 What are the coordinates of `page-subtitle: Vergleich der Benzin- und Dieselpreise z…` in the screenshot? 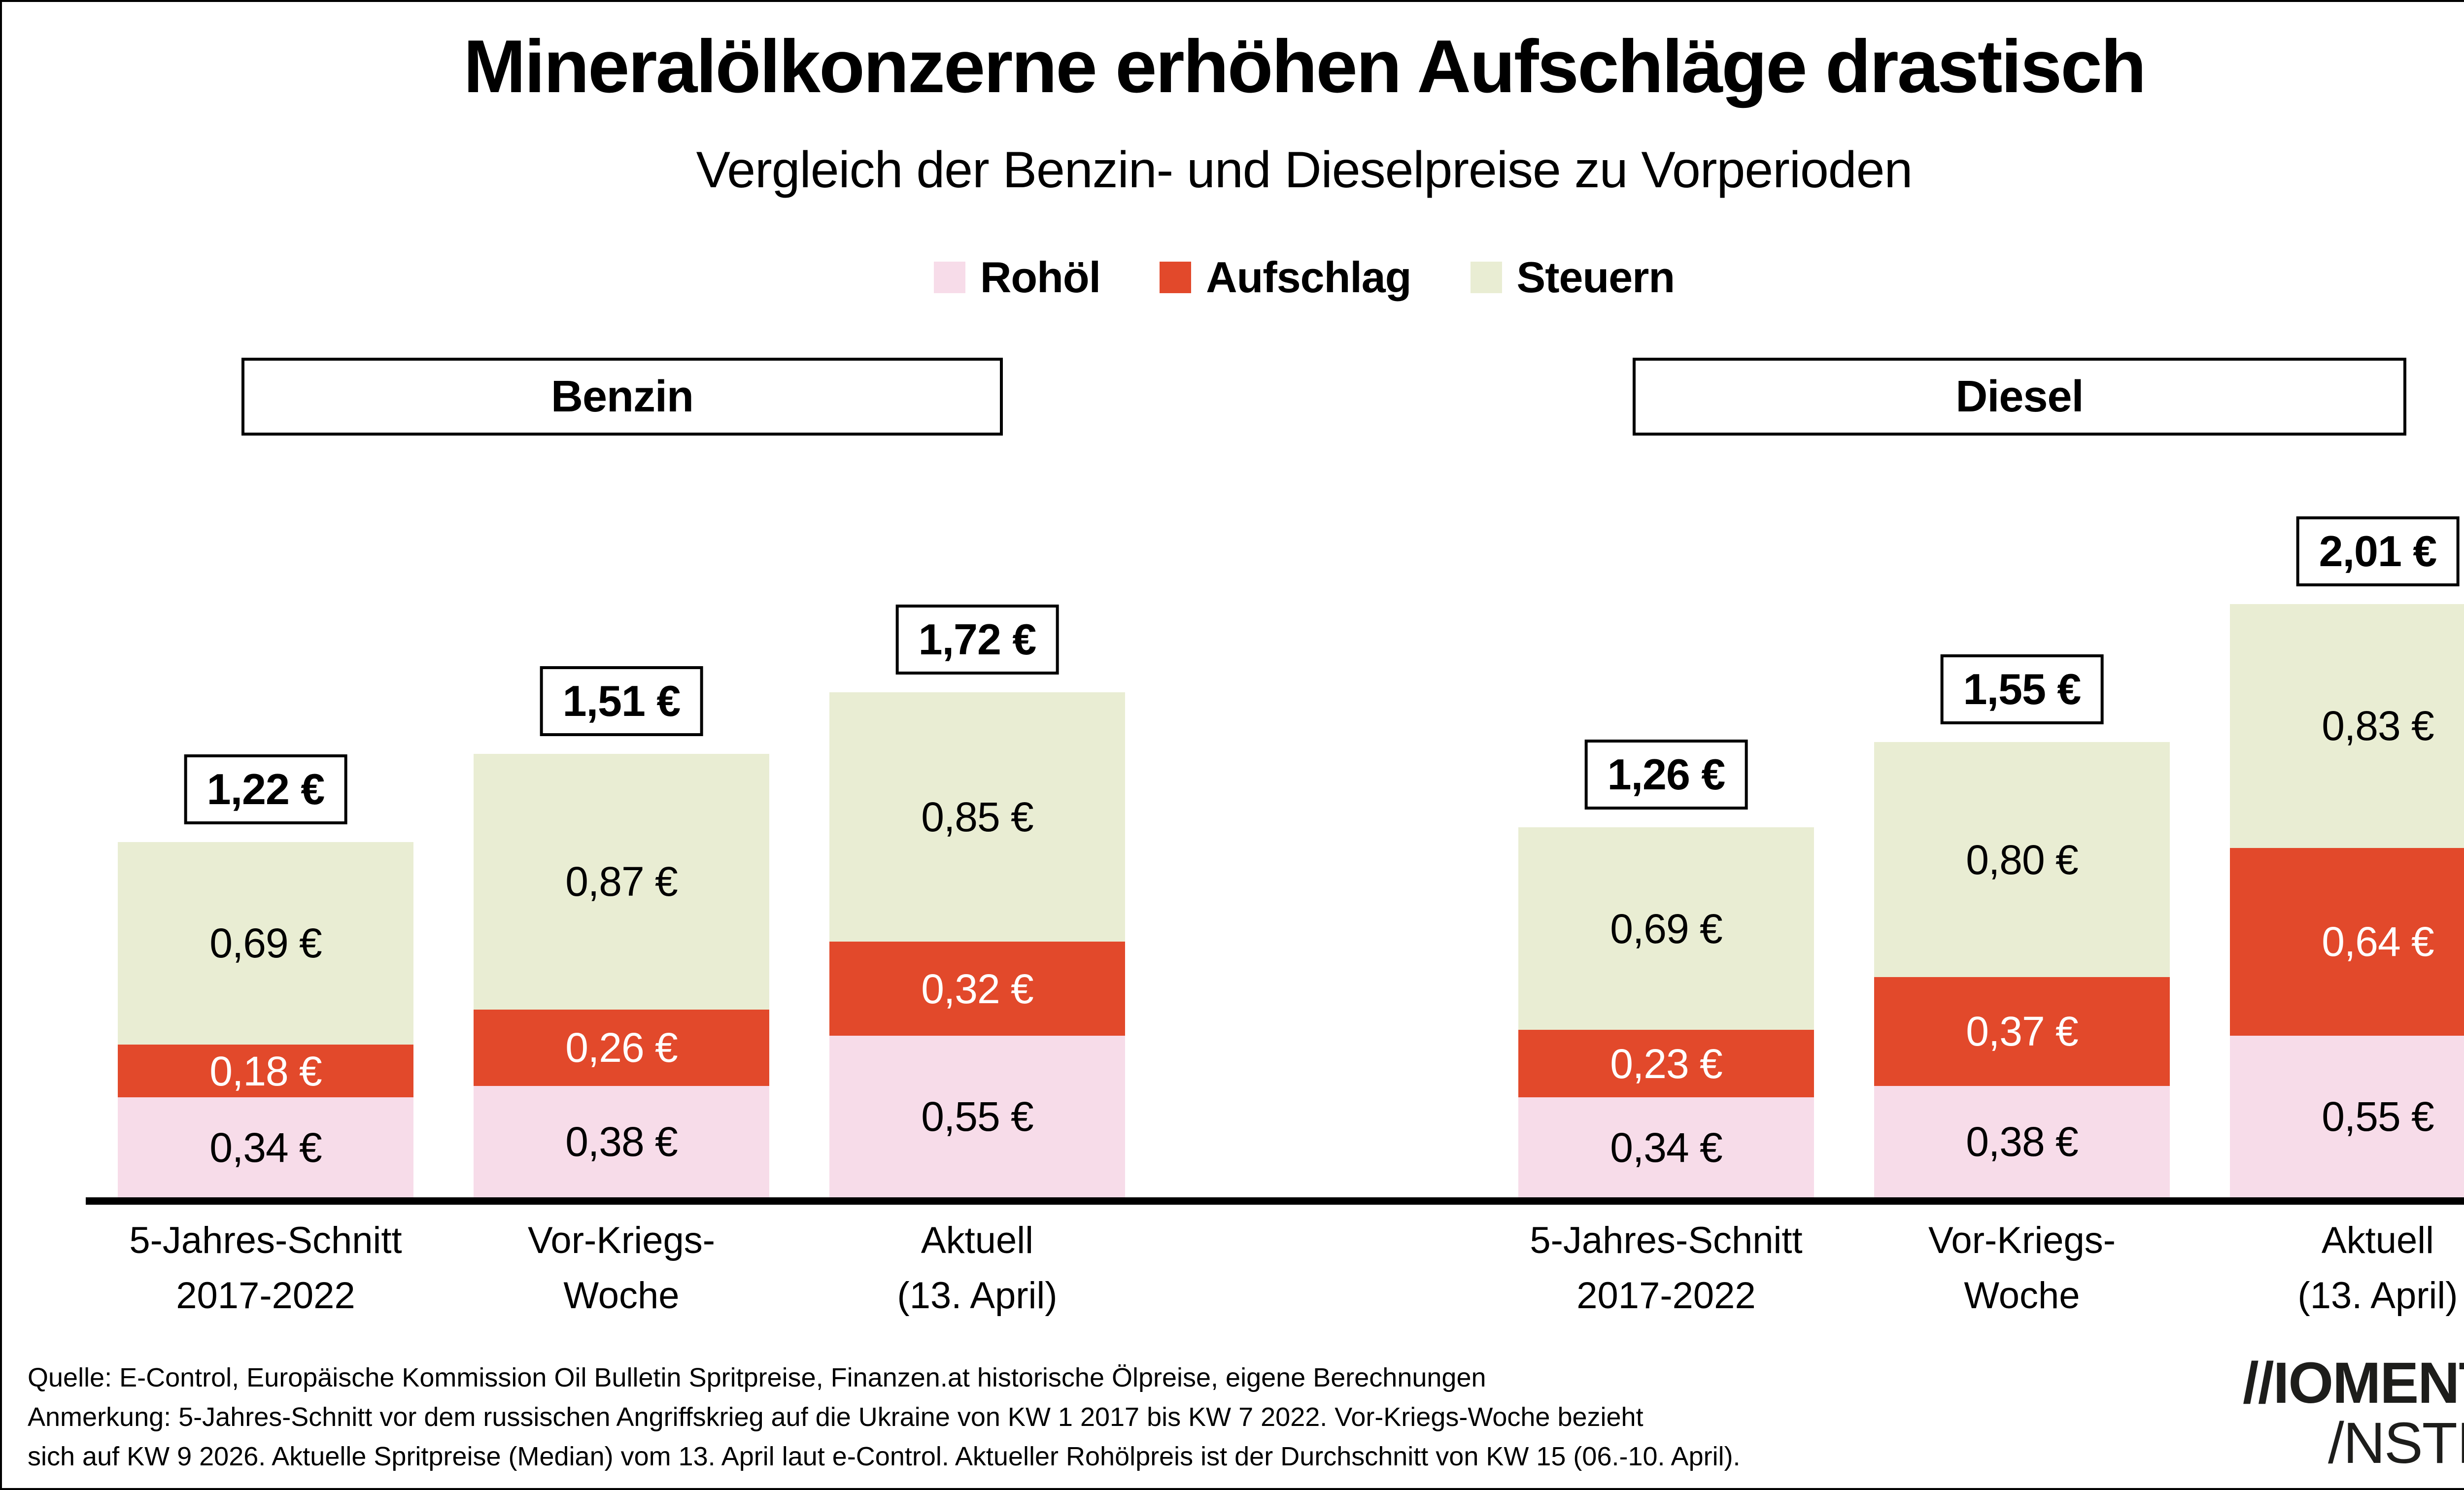 It's located at (1304, 170).